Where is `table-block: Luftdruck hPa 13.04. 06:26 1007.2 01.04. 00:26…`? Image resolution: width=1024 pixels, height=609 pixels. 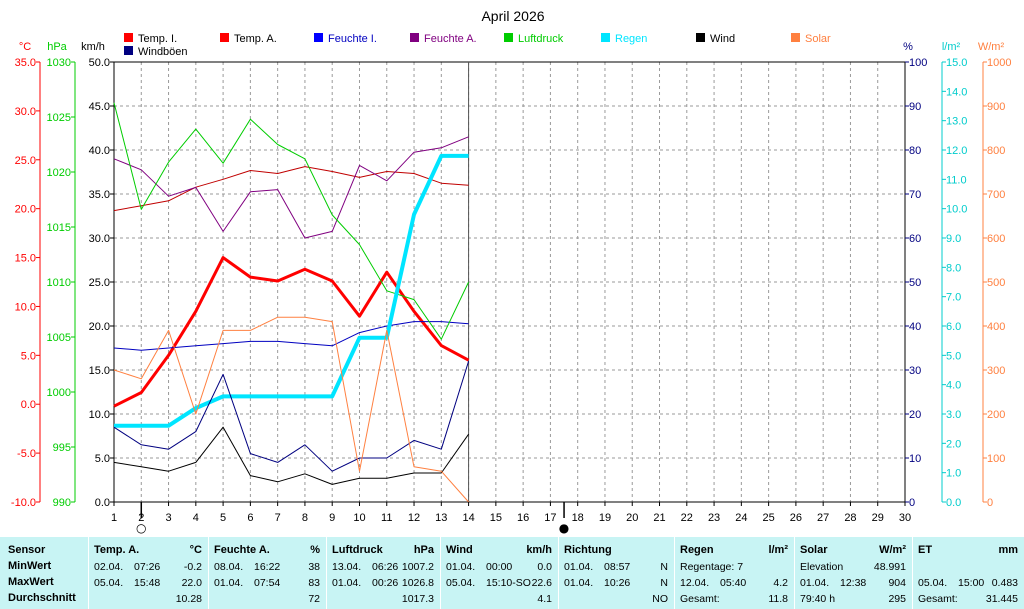
table-block: Luftdruck hPa 13.04. 06:26 1007.2 01.04. 00:26… is located at coordinates (383, 573).